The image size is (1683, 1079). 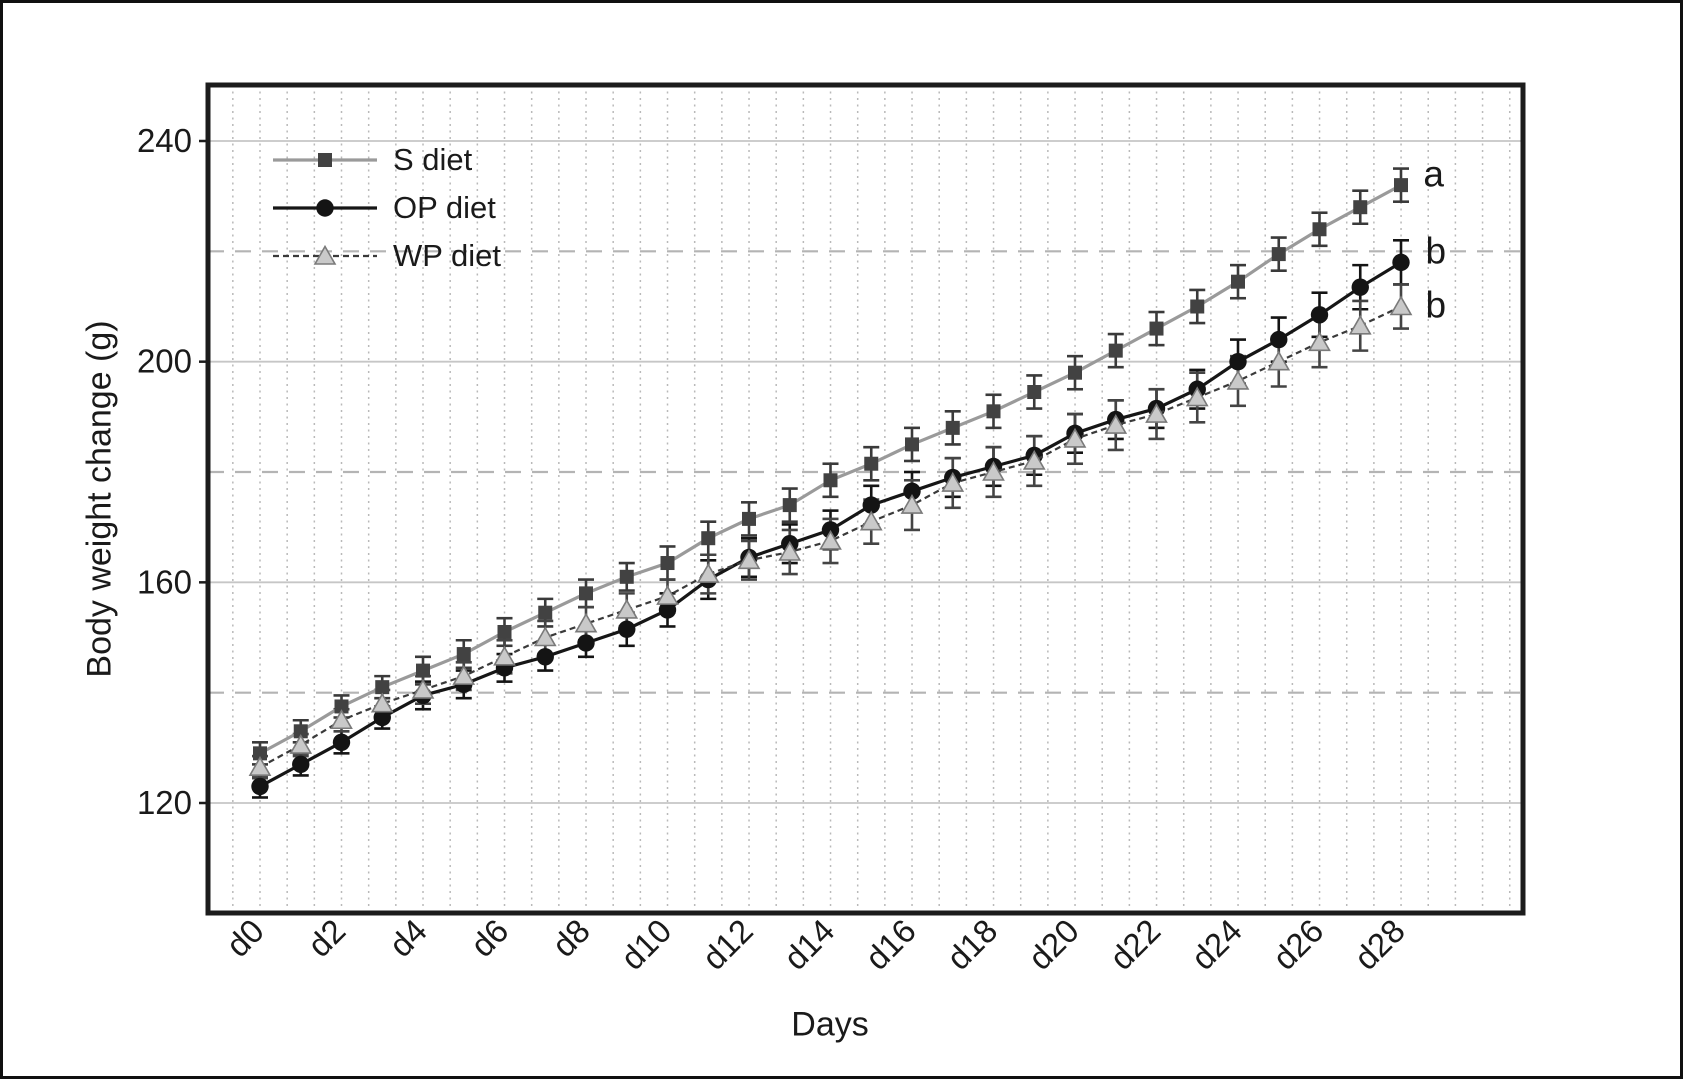 I want to click on svg-text: d24, so click(x=1216, y=944).